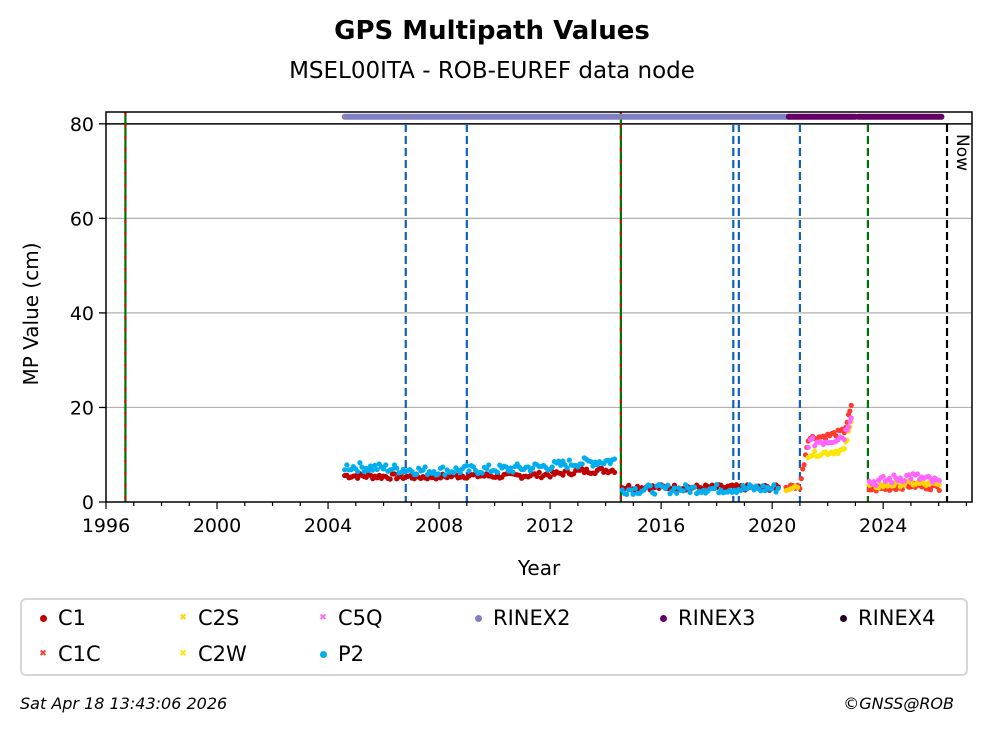 This screenshot has width=992, height=734. I want to click on legend-item-c1: C1, so click(61, 618).